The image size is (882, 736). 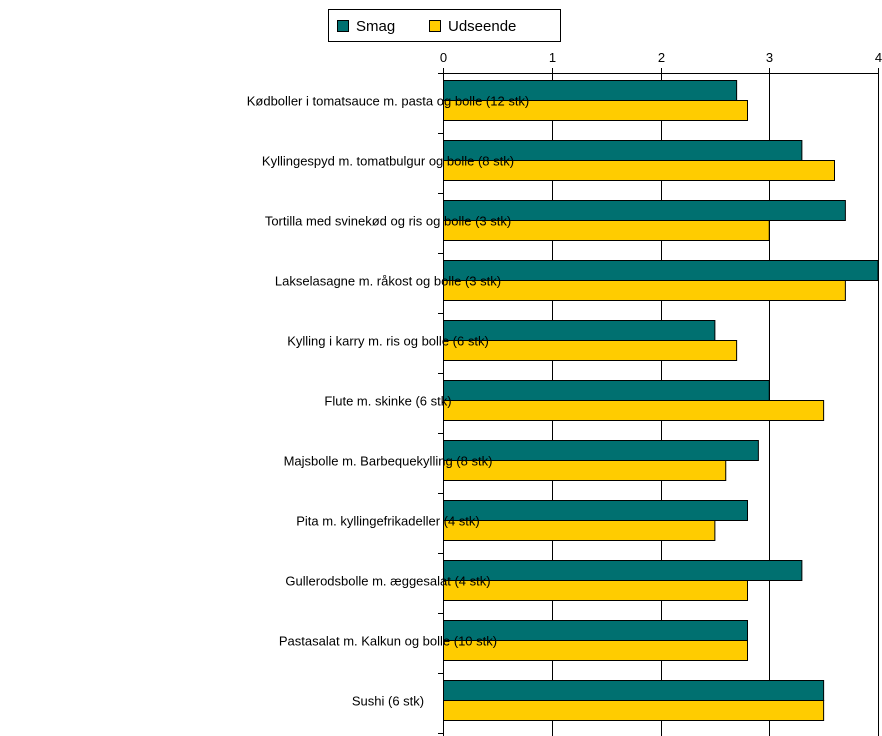 What do you see at coordinates (388, 281) in the screenshot?
I see `category-label: Lakselasagne m. råkost og bolle (3 stk)` at bounding box center [388, 281].